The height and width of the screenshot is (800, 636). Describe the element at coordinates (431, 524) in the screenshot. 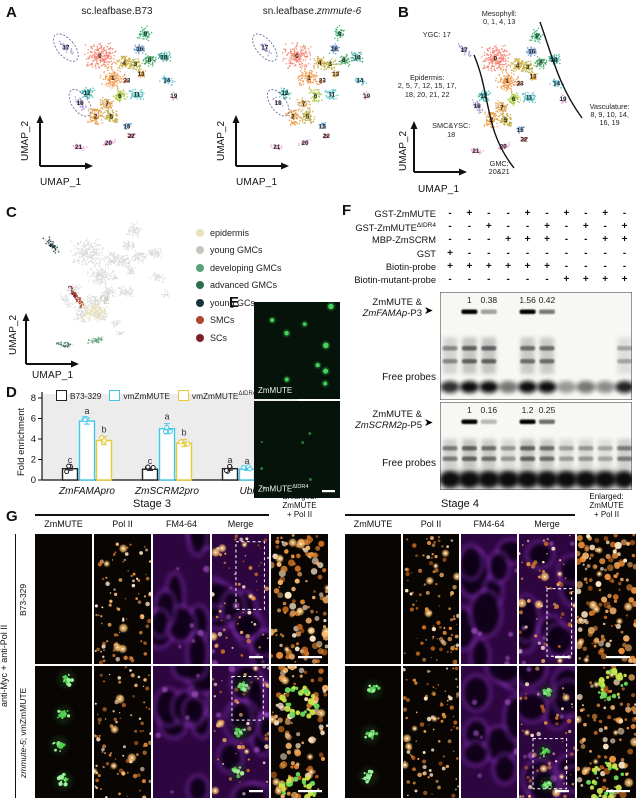

I see `col-header-s1-1: Pol II` at that location.